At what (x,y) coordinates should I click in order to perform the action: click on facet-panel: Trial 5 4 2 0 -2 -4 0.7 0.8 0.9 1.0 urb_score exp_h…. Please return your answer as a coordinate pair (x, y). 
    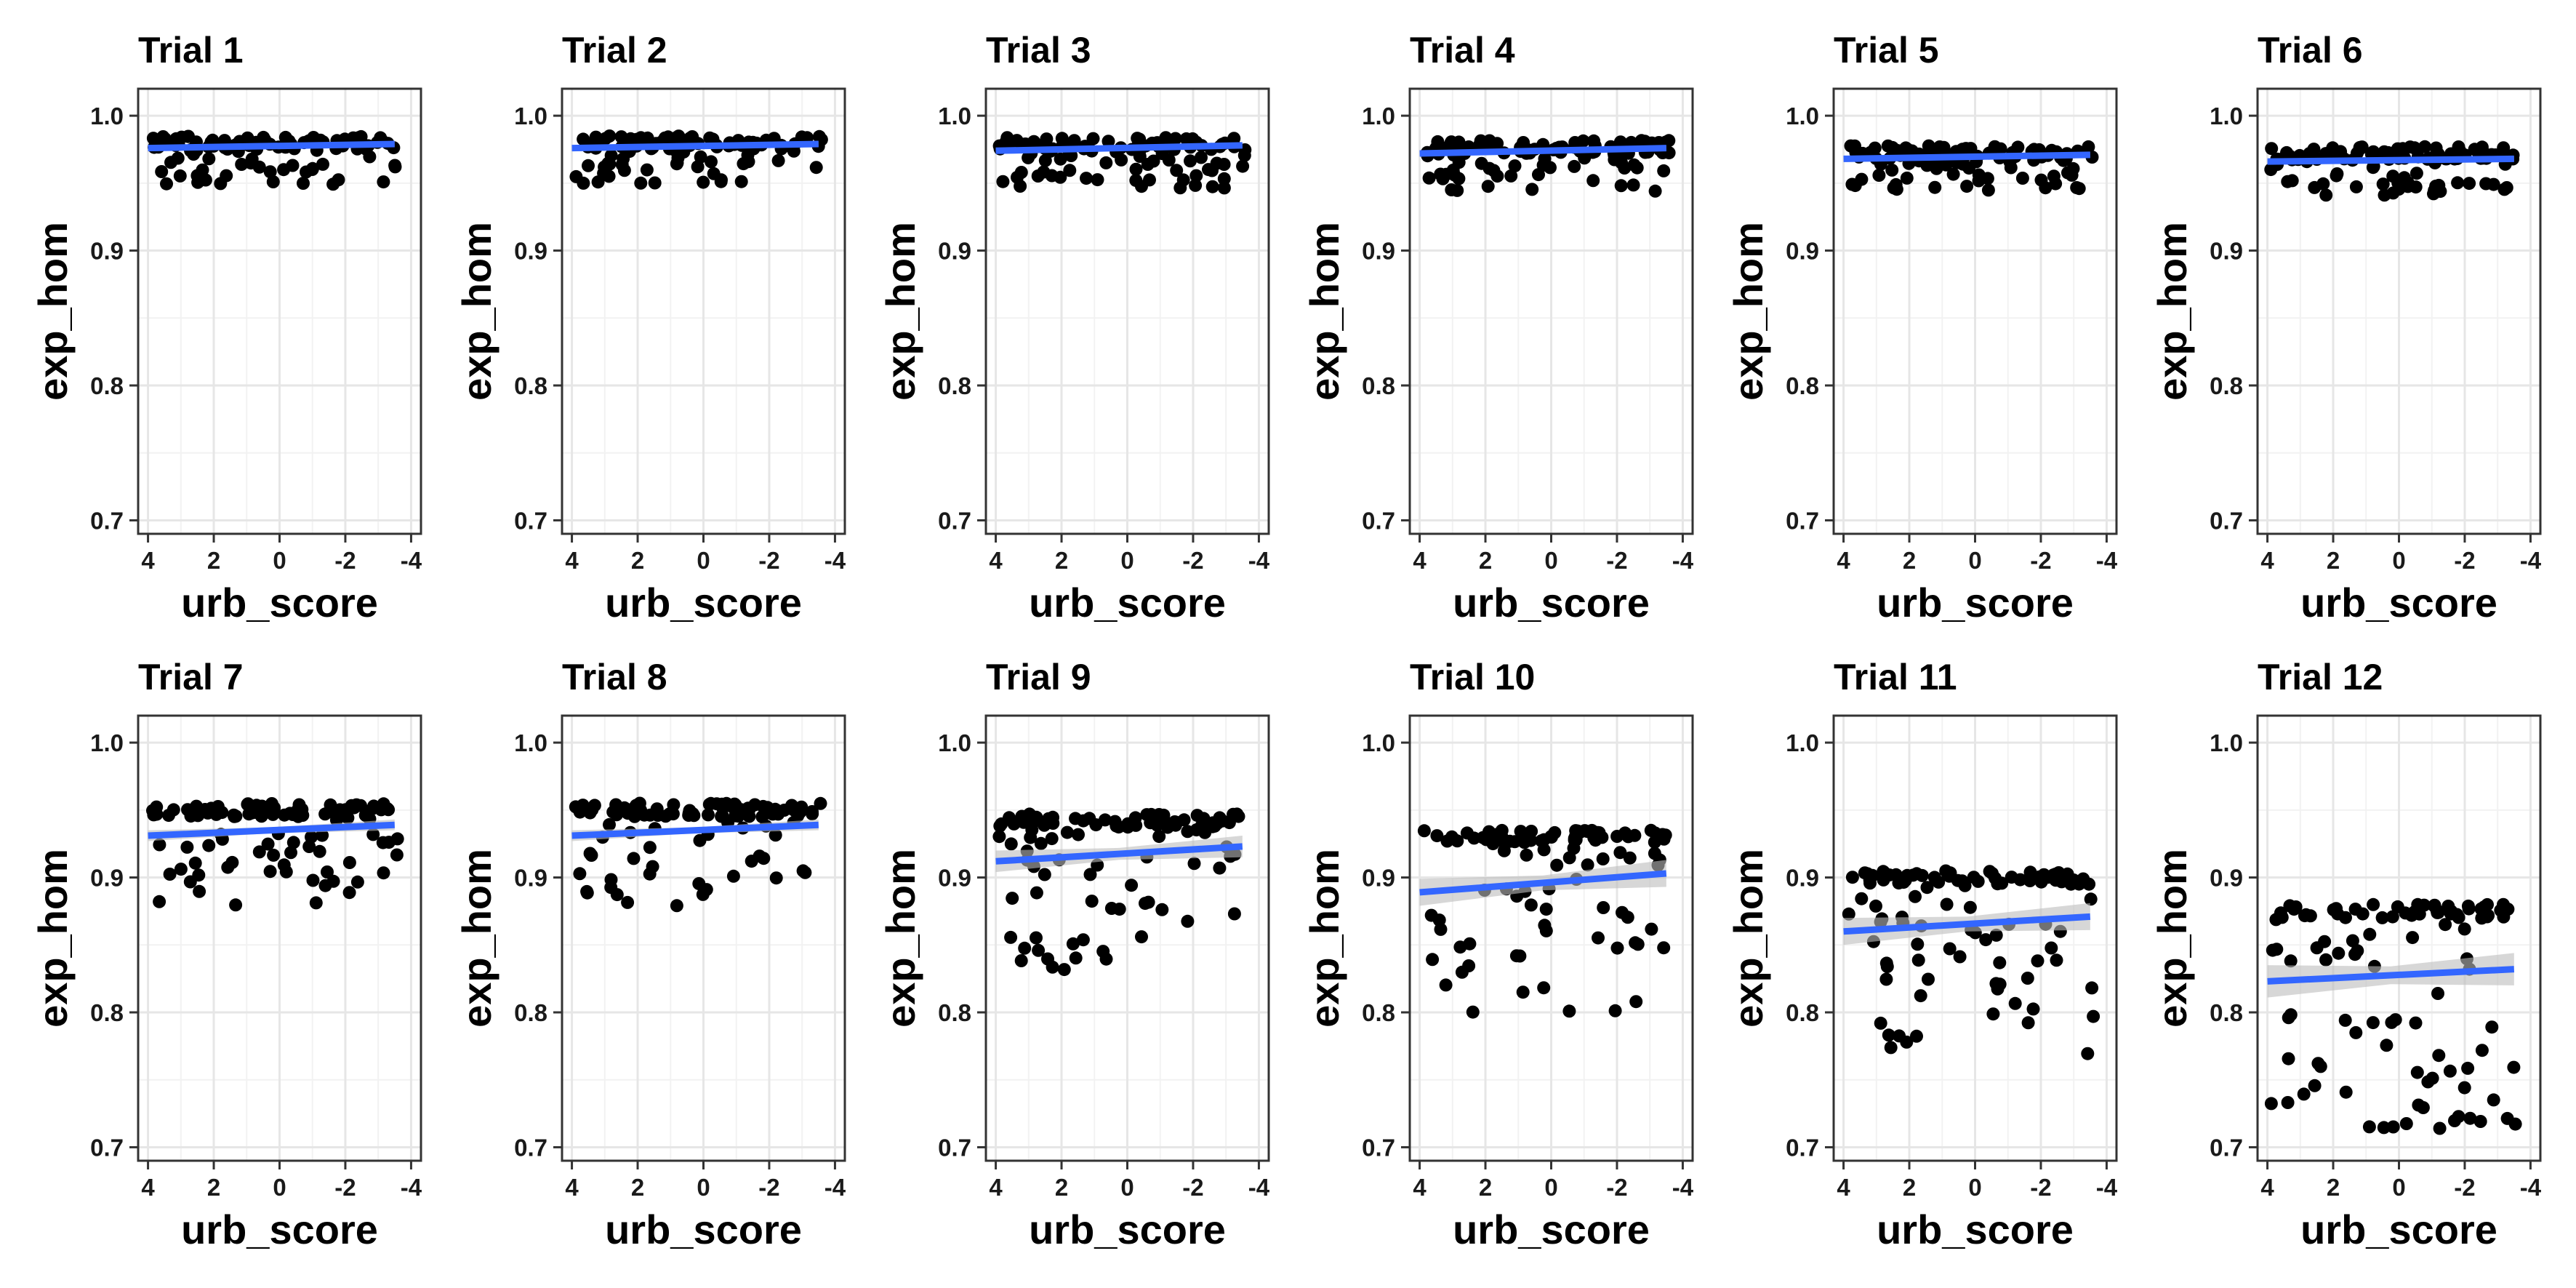
    Looking at the image, I should click on (1907, 312).